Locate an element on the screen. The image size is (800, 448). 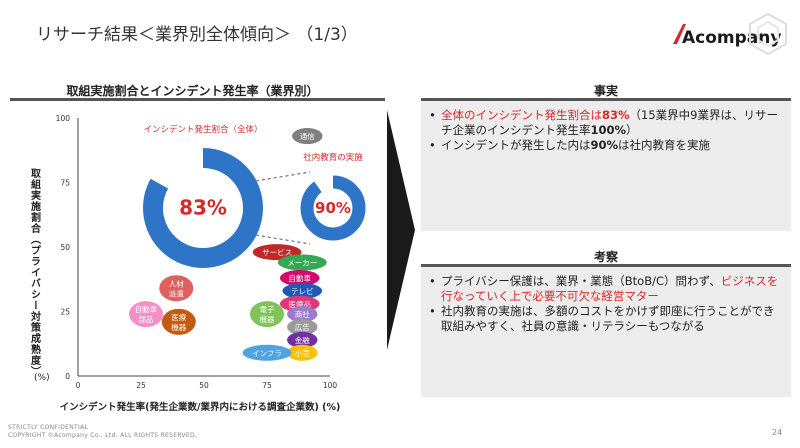
bubble-label-line1: 医療 is located at coordinates (178, 317).